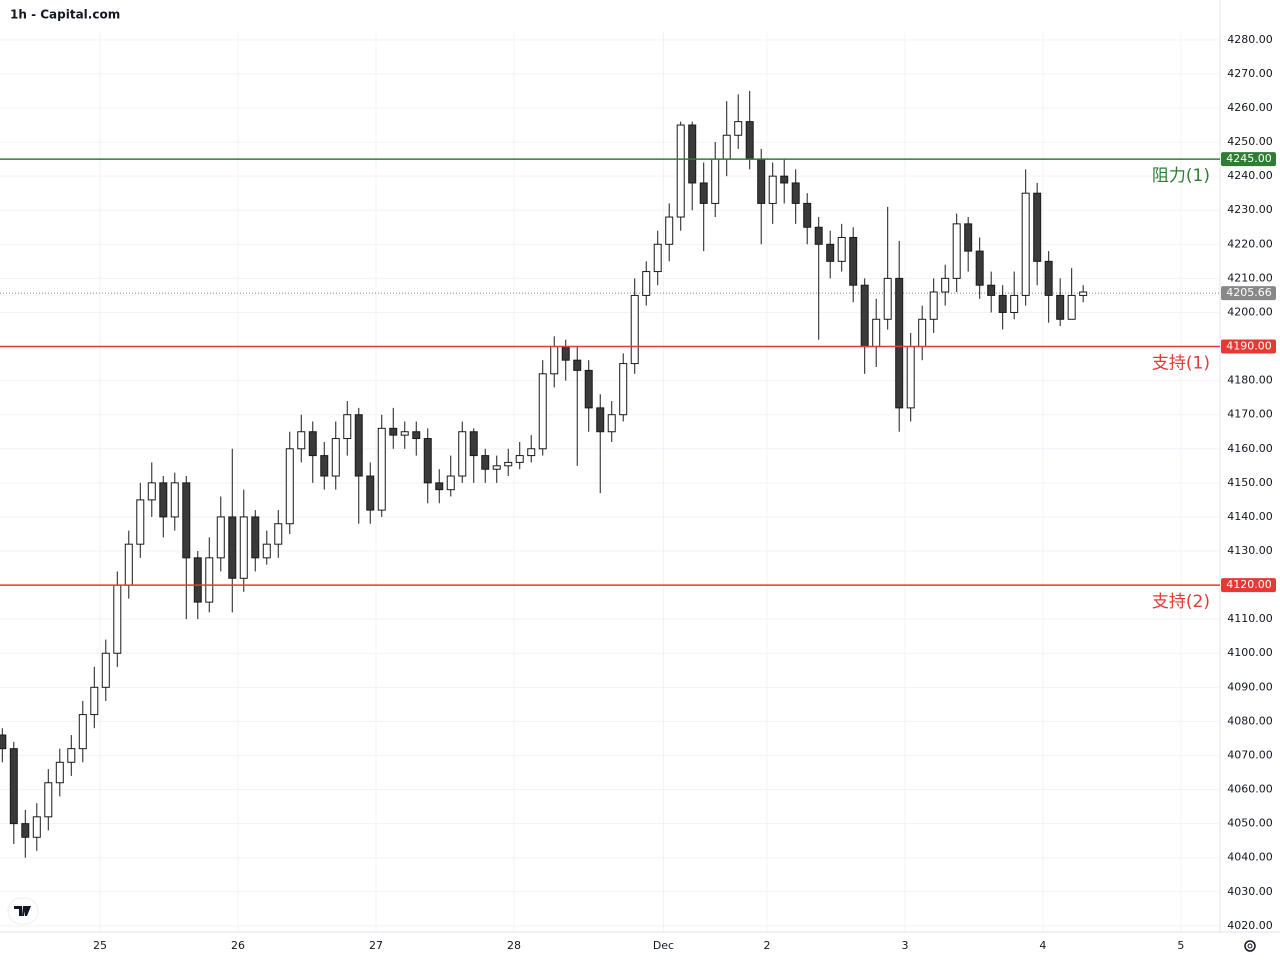  I want to click on x-tick-label: 2, so click(766, 945).